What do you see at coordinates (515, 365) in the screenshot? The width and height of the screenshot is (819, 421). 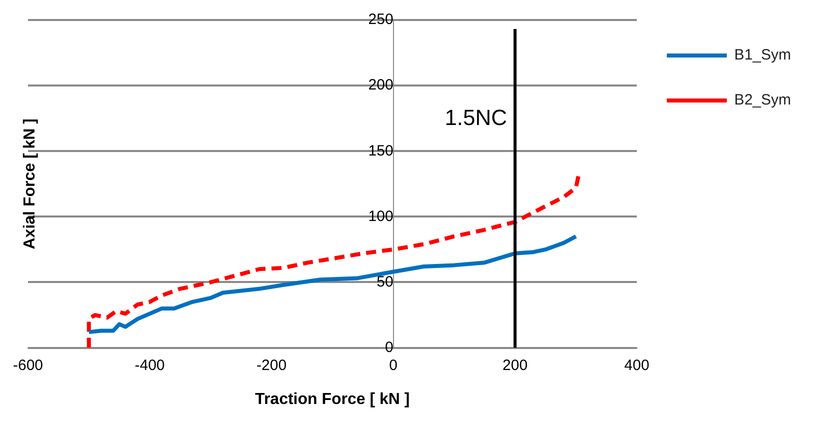 I see `x-tick-label: 200` at bounding box center [515, 365].